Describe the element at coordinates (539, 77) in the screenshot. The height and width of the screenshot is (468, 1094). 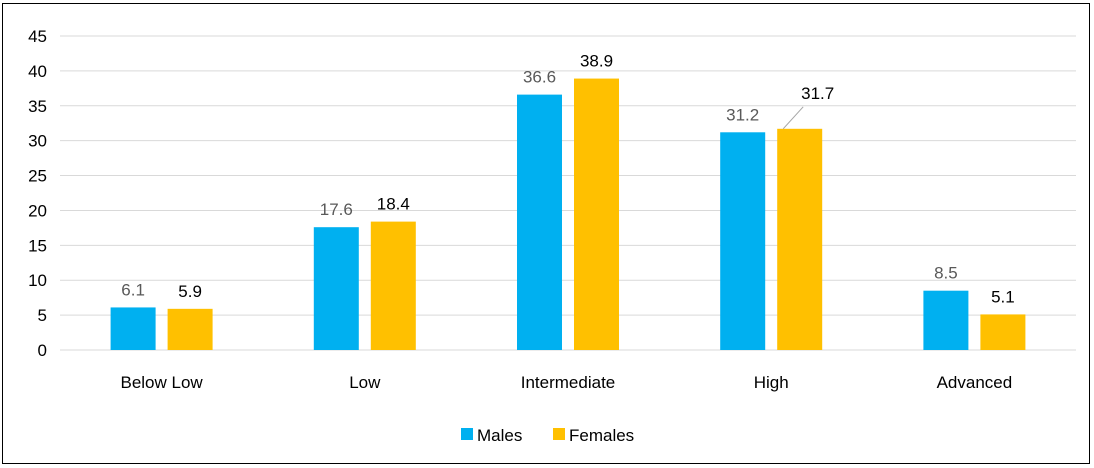
I see `data-label: 36.6` at that location.